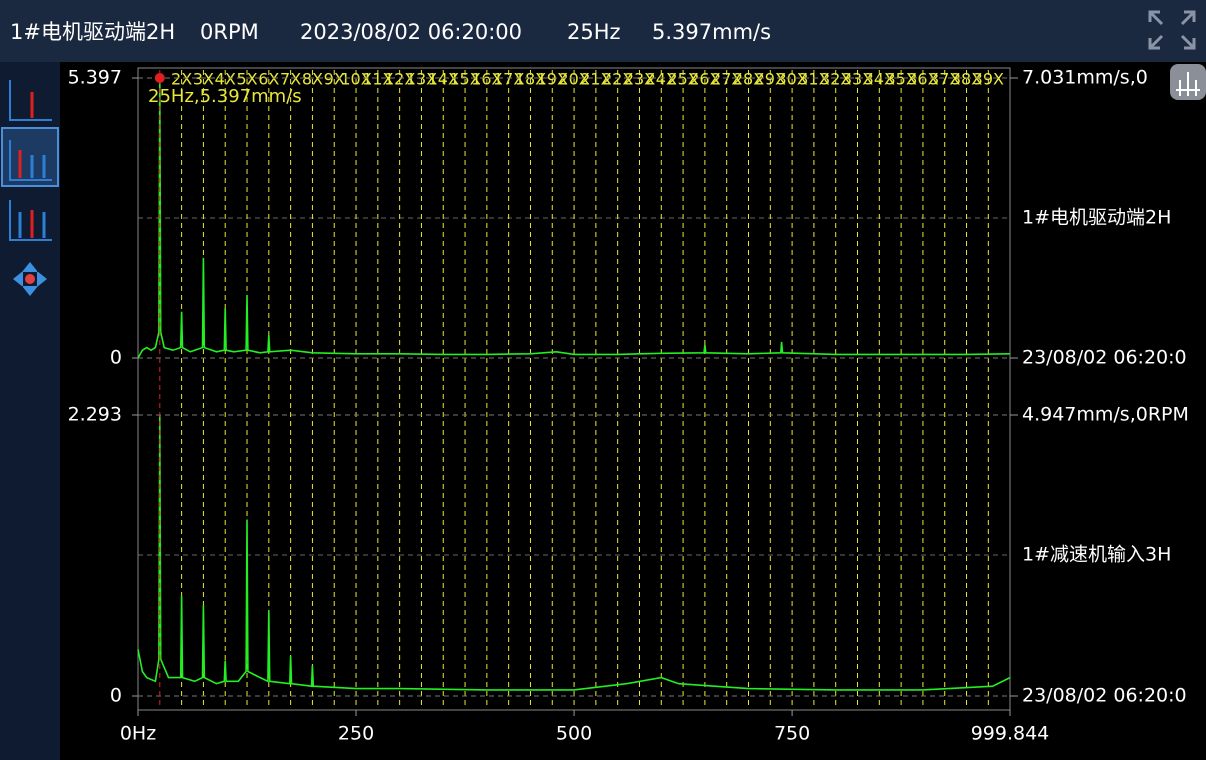  I want to click on harmonic-label: 18X, so click(530, 79).